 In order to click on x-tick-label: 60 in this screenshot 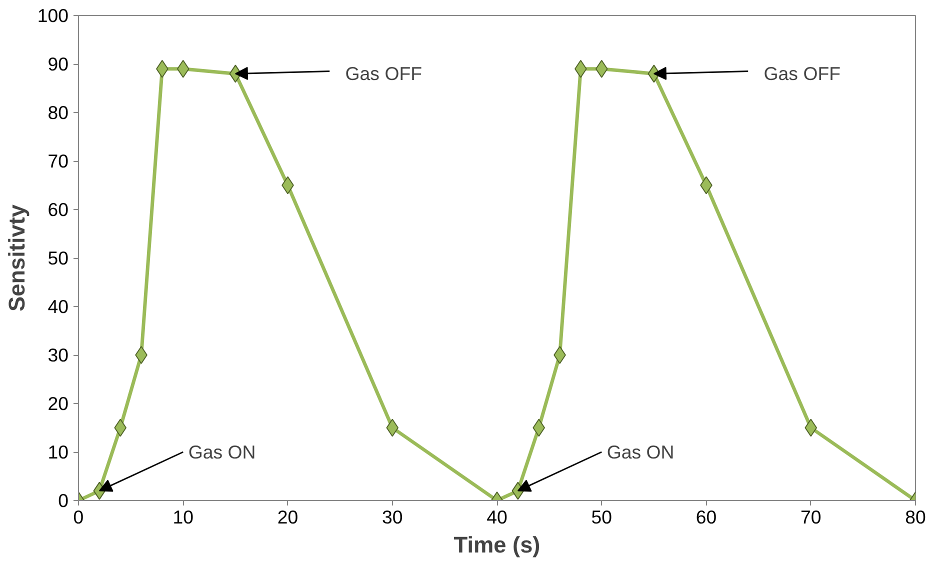, I will do `click(706, 517)`.